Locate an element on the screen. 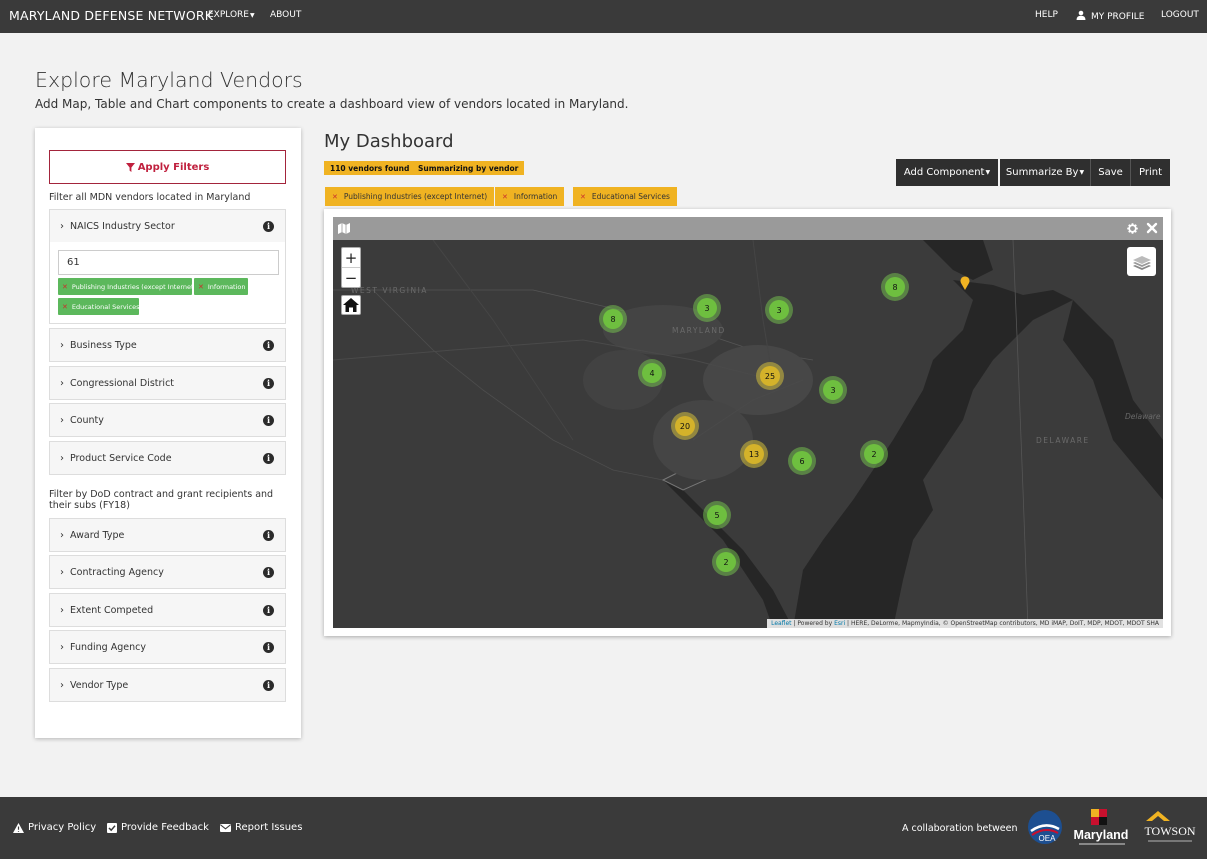  accordion-label: NAICS Industry Sector is located at coordinates (122, 226).